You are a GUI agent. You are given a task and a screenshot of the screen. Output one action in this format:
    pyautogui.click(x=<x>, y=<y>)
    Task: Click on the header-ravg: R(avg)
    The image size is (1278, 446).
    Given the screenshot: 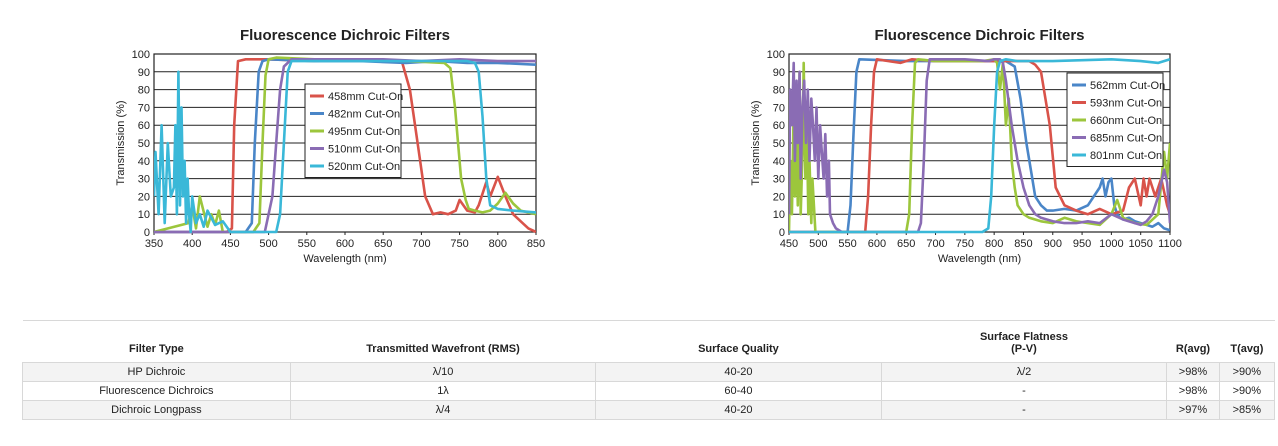 What is the action you would take?
    pyautogui.click(x=1193, y=349)
    